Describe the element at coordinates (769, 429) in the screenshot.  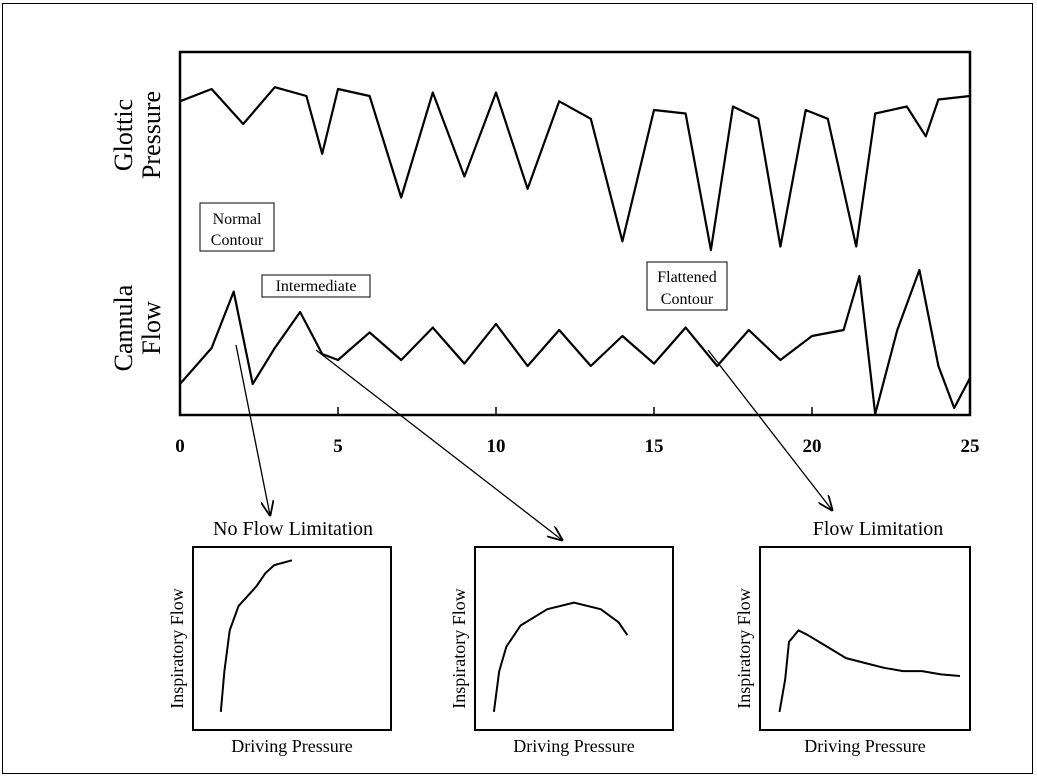
I see `arrow-to-flow-limitation` at that location.